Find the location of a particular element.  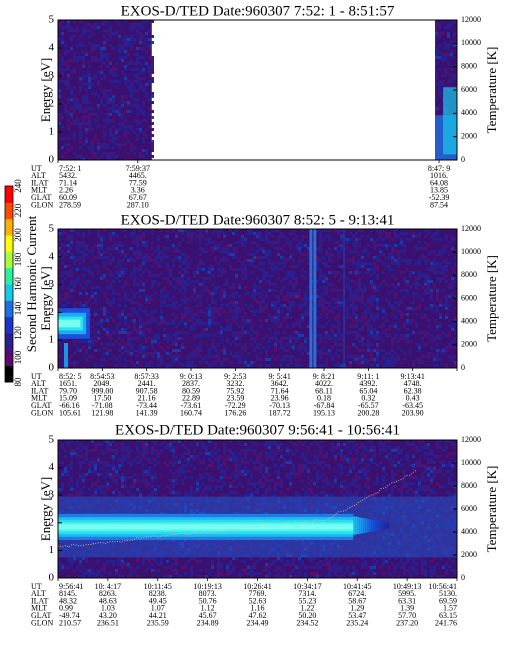

orbit-value: 3.36 is located at coordinates (138, 190).